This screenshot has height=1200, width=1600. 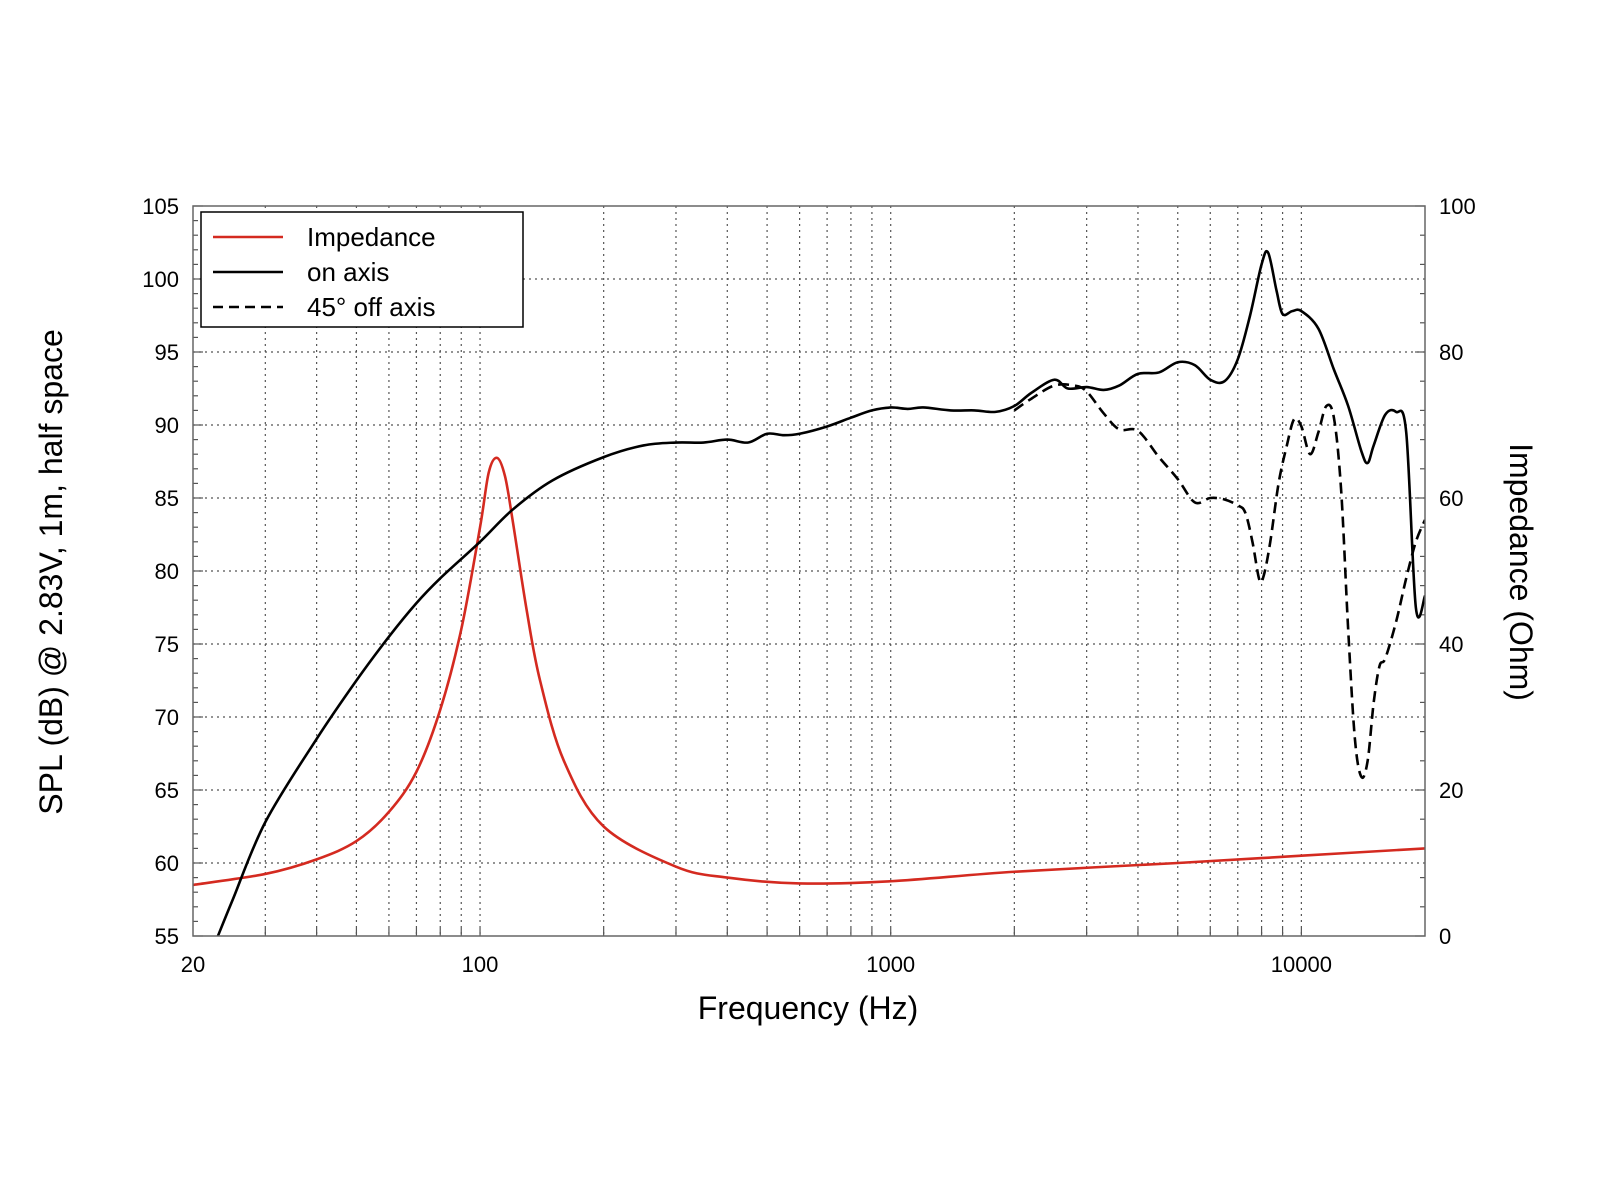 I want to click on y-tick-label: 90, so click(x=167, y=425).